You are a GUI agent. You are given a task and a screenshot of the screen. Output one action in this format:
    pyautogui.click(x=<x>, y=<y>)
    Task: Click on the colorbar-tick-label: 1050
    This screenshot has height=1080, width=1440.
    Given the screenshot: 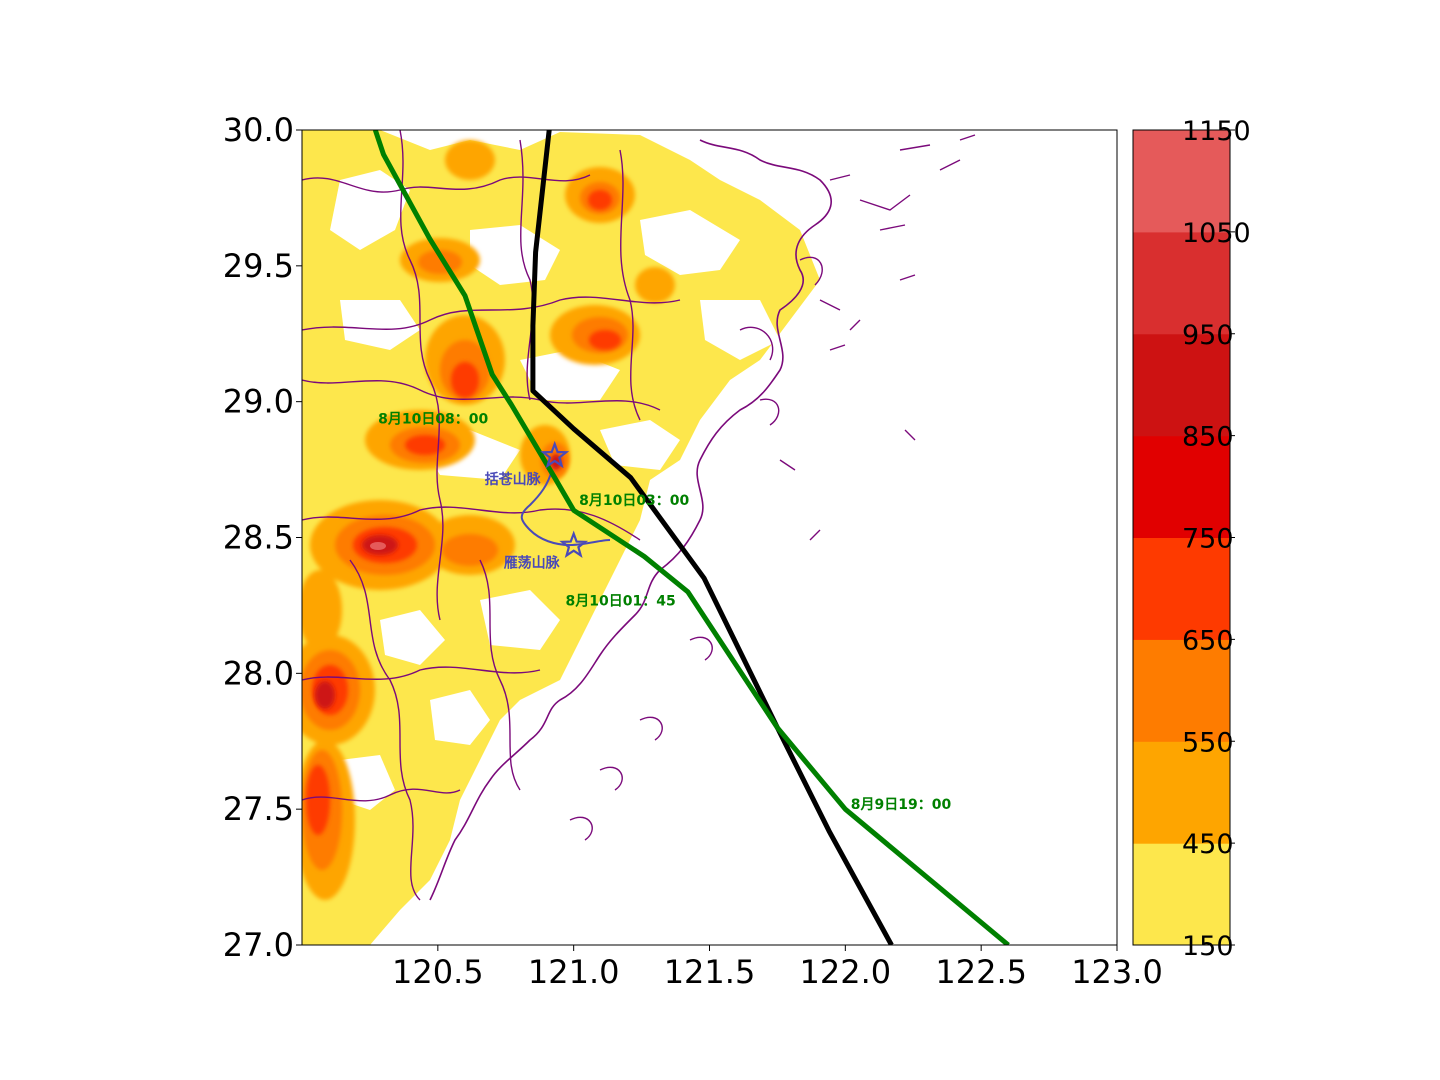 What is the action you would take?
    pyautogui.click(x=1216, y=233)
    